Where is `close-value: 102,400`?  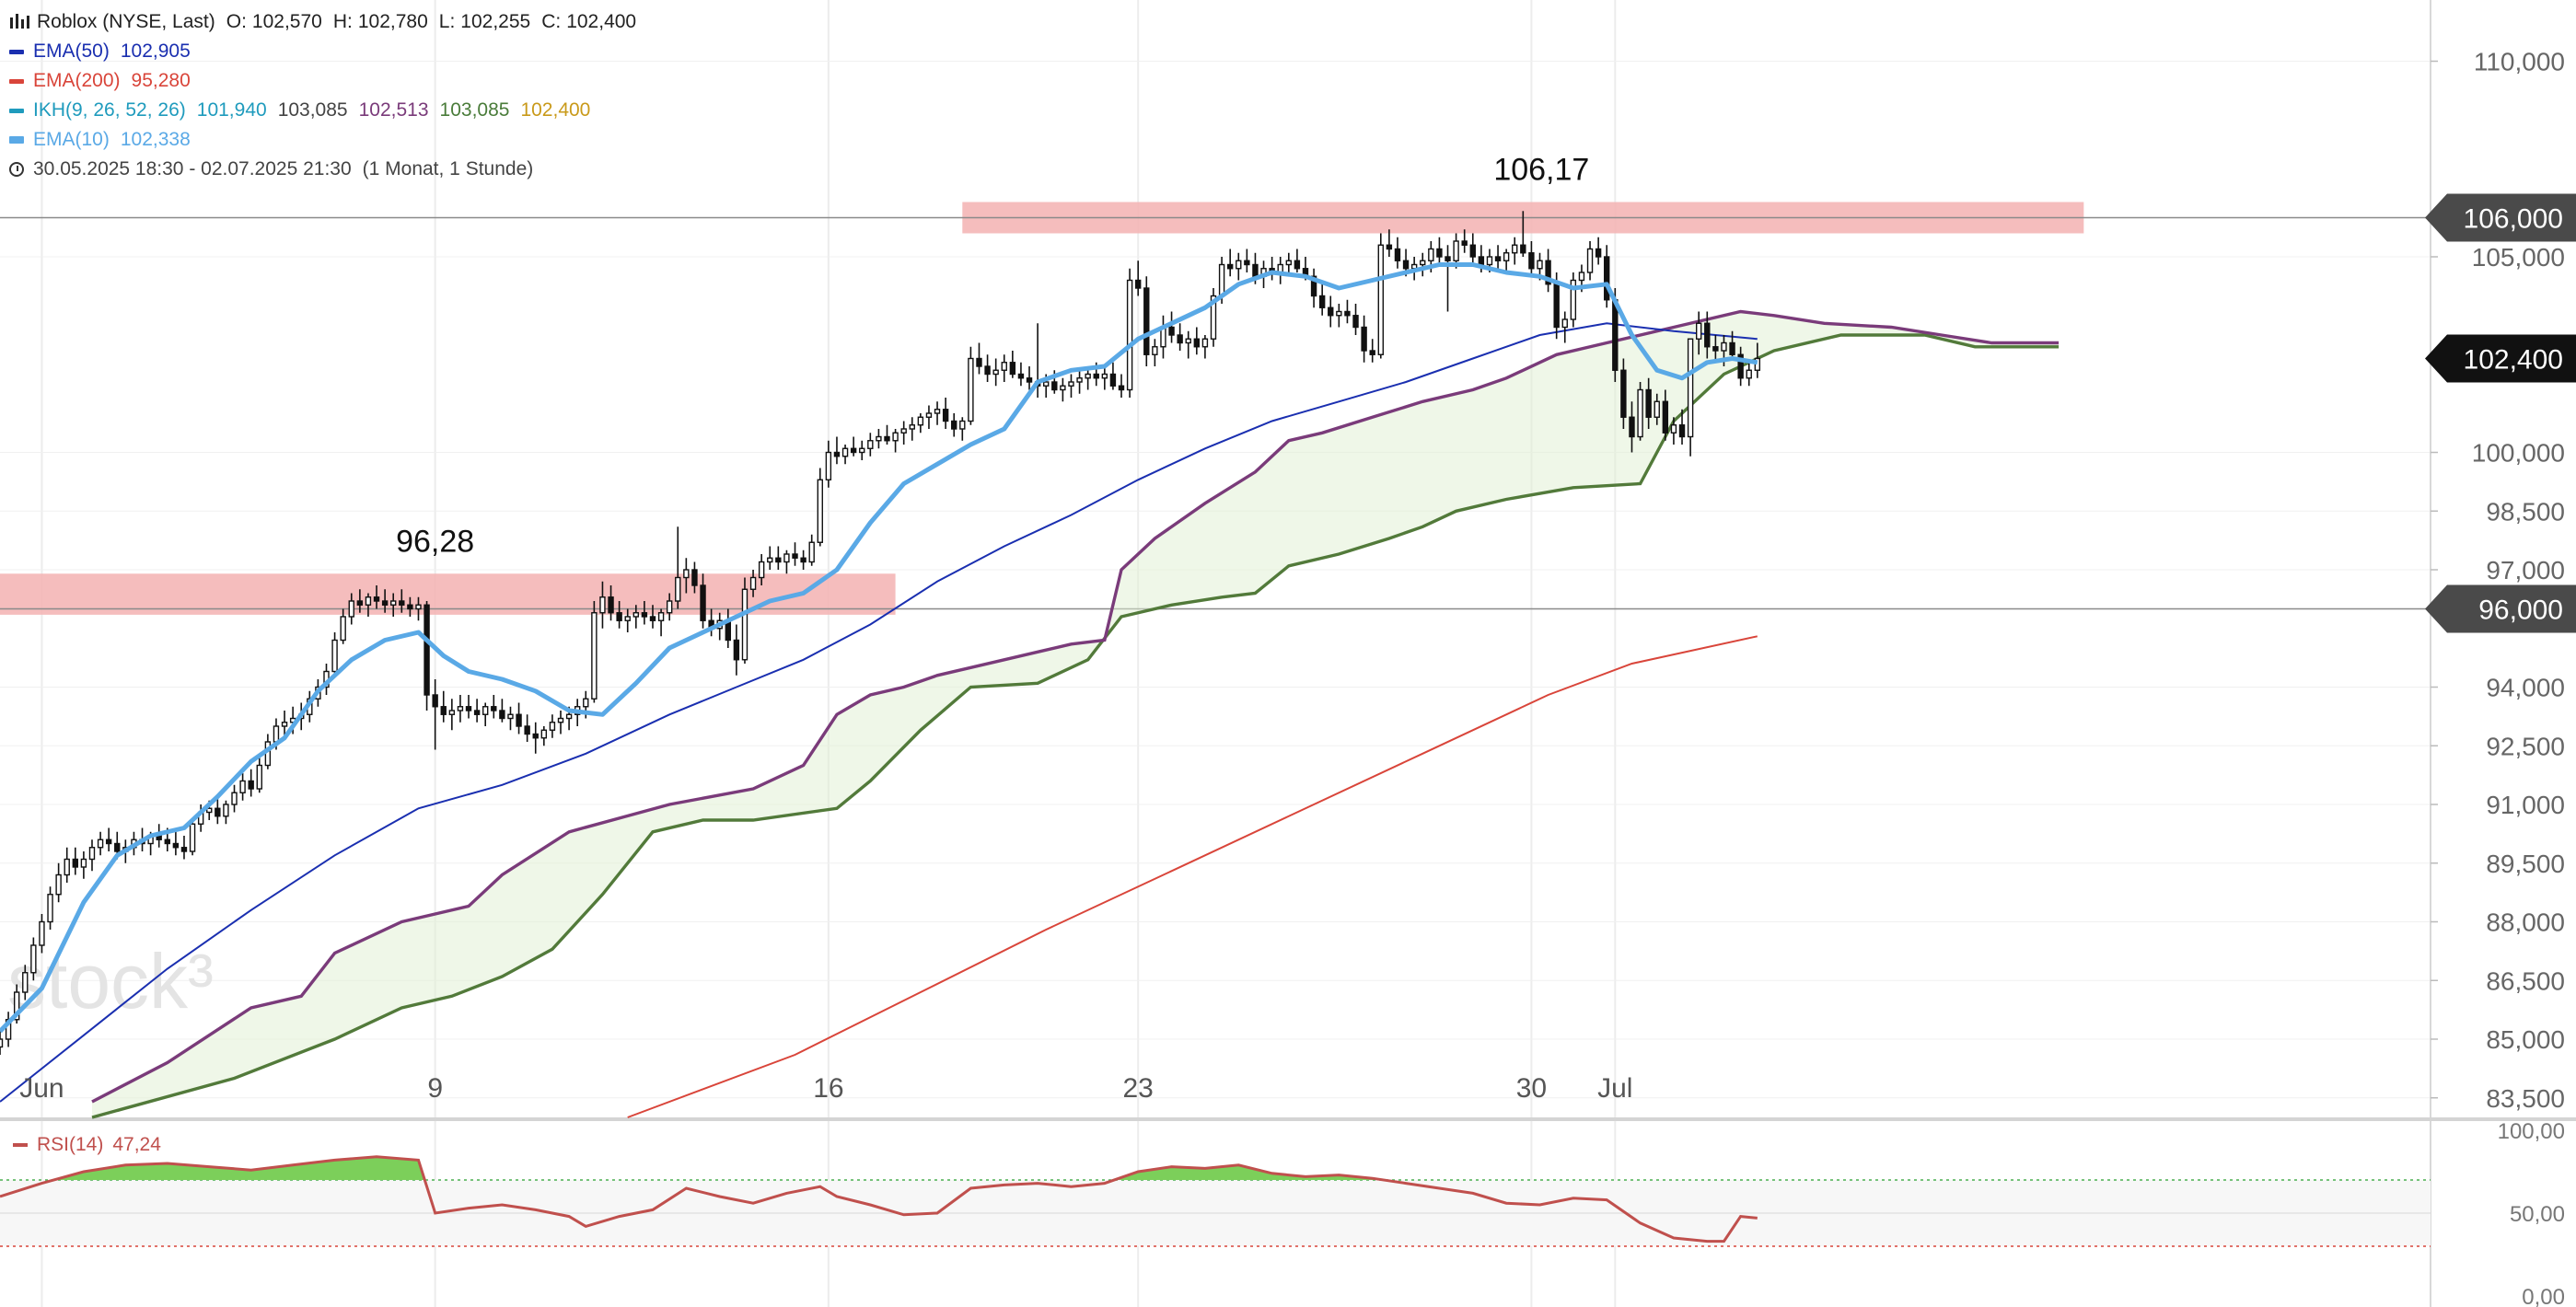
close-value: 102,400 is located at coordinates (601, 21).